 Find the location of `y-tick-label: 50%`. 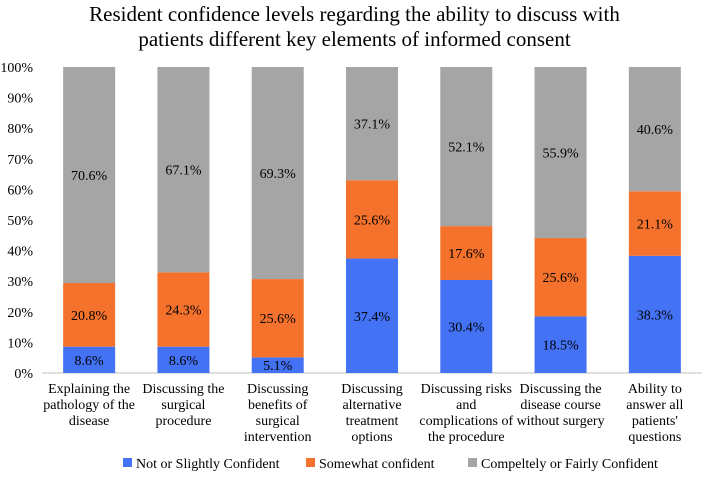

y-tick-label: 50% is located at coordinates (20, 221).